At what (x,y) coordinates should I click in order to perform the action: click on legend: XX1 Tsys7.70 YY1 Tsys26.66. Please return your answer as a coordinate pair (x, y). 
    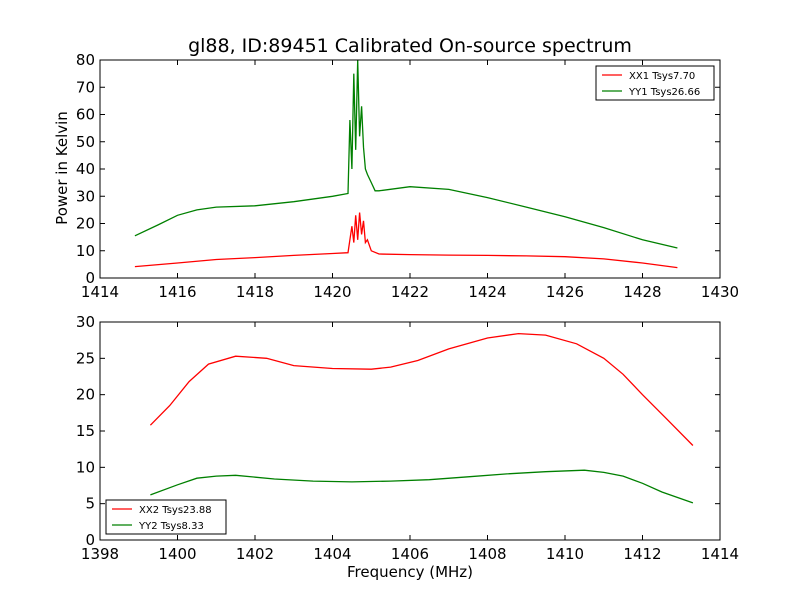
    Looking at the image, I should click on (655, 83).